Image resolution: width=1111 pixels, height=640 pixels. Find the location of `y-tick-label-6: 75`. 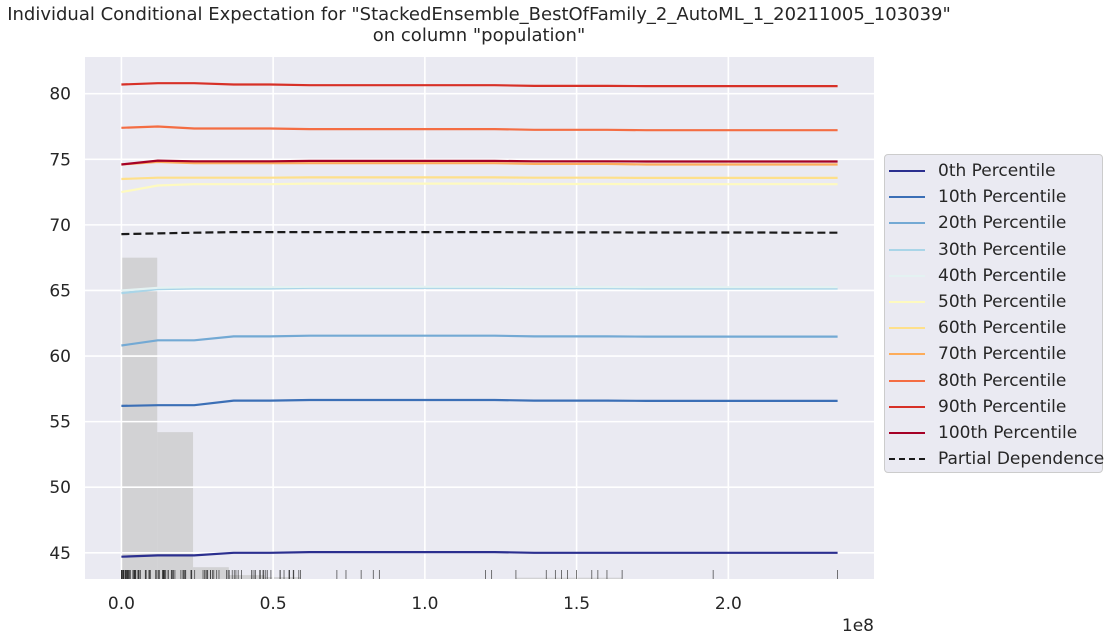

y-tick-label-6: 75 is located at coordinates (60, 160).